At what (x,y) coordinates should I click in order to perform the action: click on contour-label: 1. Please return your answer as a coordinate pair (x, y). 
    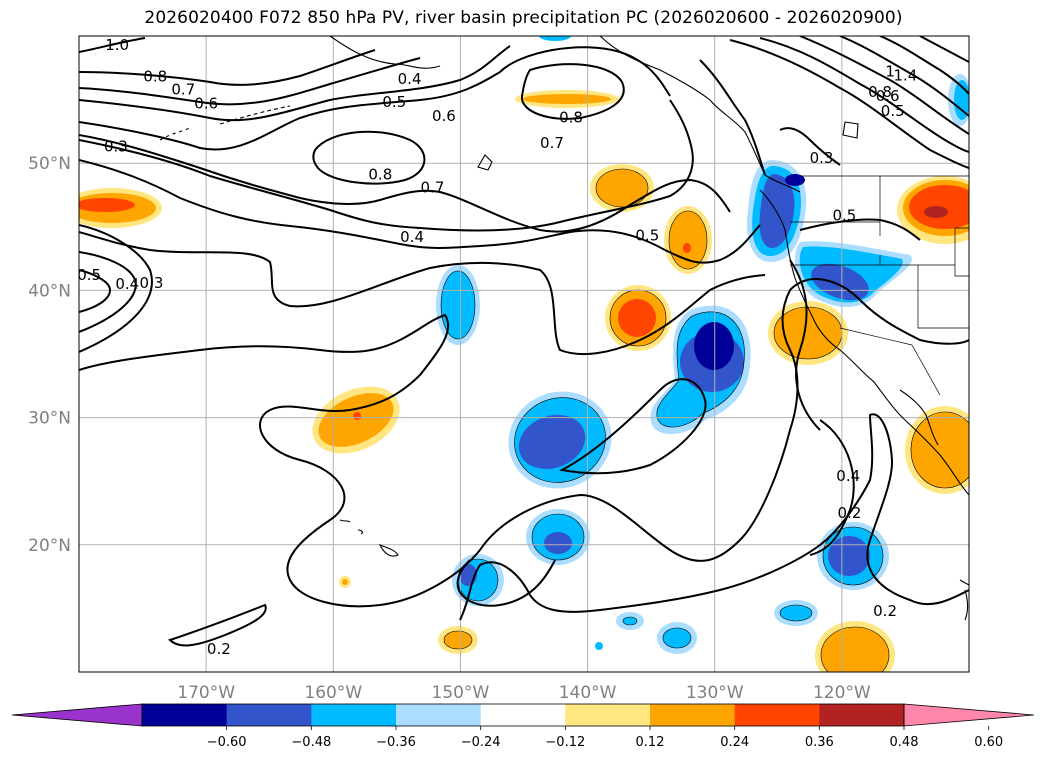
    Looking at the image, I should click on (890, 72).